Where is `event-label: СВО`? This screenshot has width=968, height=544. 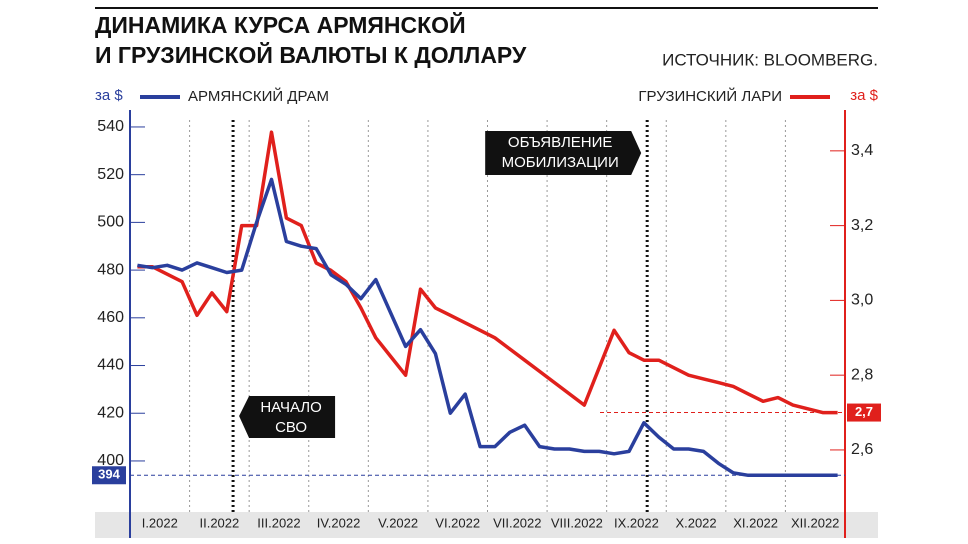 event-label: СВО is located at coordinates (291, 427).